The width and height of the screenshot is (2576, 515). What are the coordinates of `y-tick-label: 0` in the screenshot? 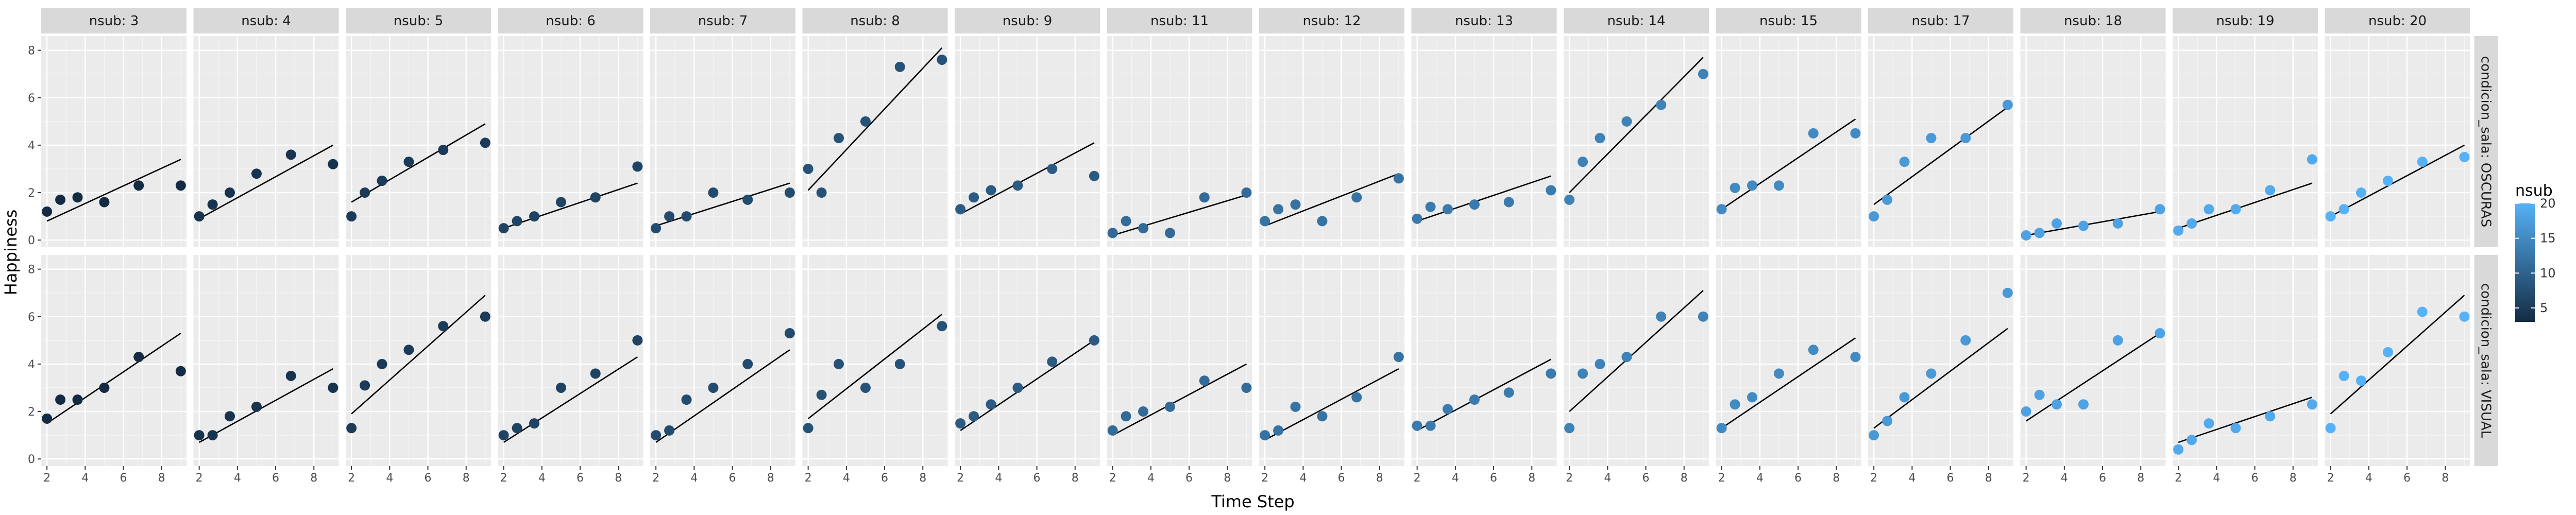 It's located at (31, 459).